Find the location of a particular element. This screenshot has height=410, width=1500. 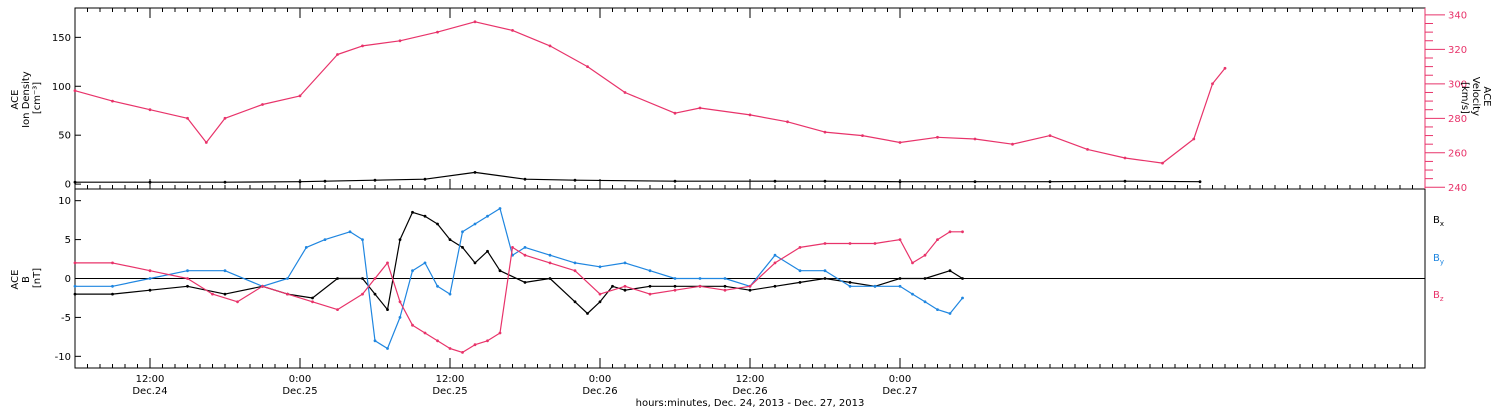

top-right-tick-label: 280 is located at coordinates (1457, 119).